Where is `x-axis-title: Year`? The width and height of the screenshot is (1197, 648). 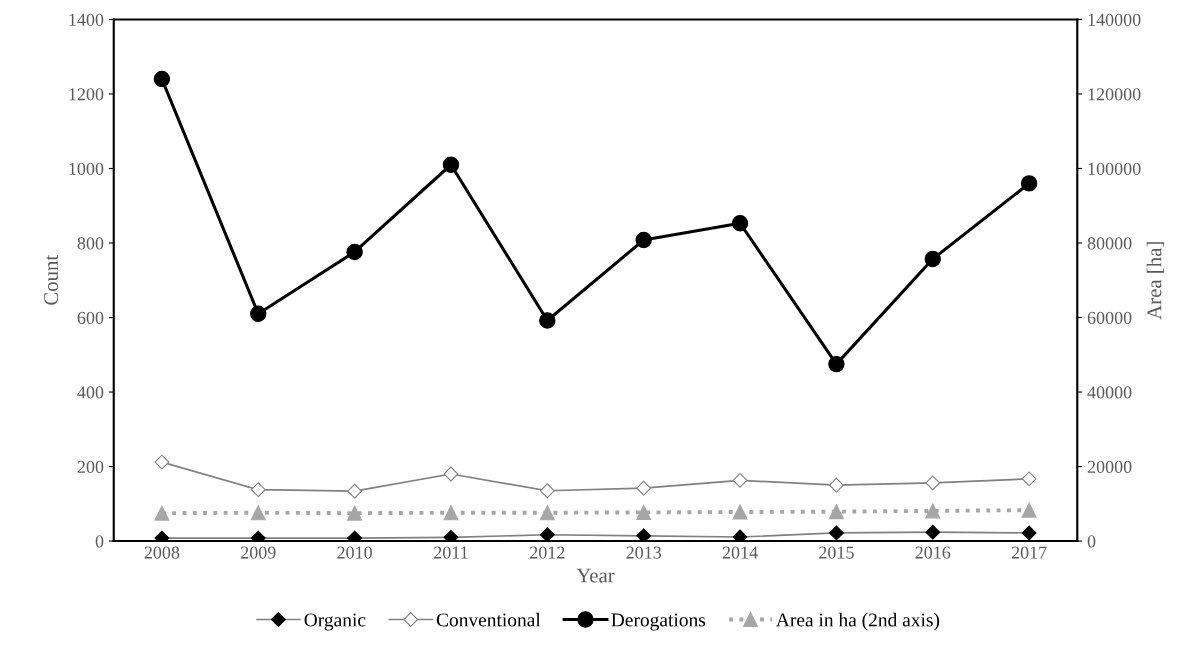 x-axis-title: Year is located at coordinates (595, 575).